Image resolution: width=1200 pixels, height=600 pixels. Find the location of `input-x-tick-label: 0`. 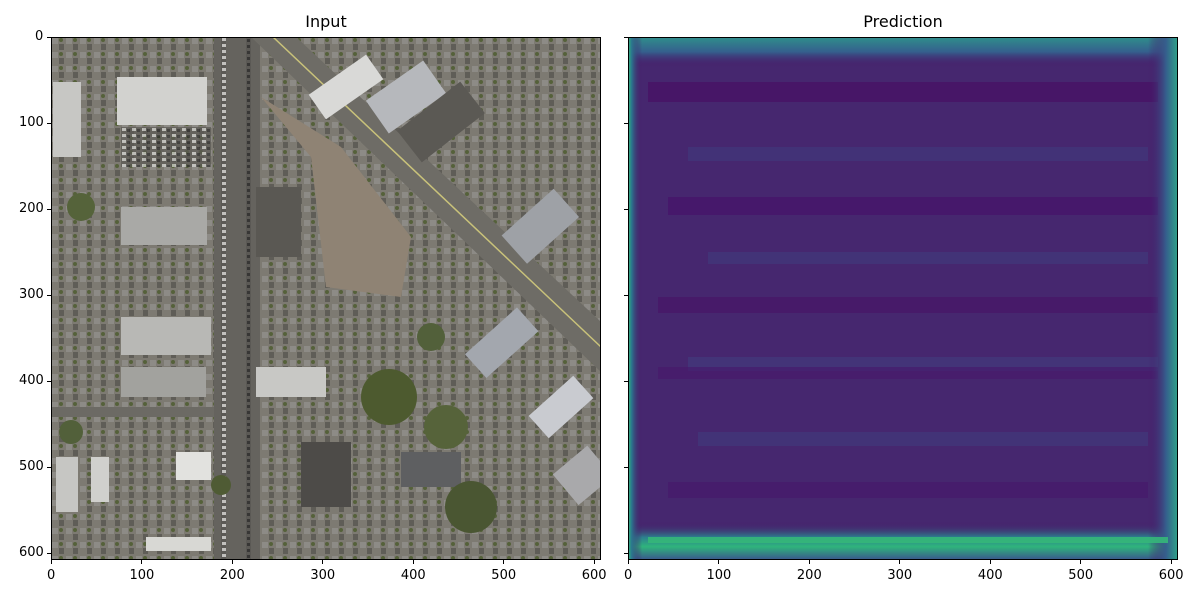

input-x-tick-label: 0 is located at coordinates (51, 575).